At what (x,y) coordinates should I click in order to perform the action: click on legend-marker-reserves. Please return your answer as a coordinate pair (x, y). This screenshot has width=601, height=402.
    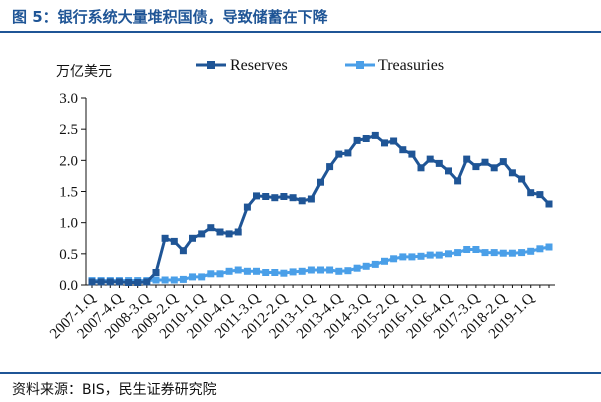
    Looking at the image, I should click on (211, 65).